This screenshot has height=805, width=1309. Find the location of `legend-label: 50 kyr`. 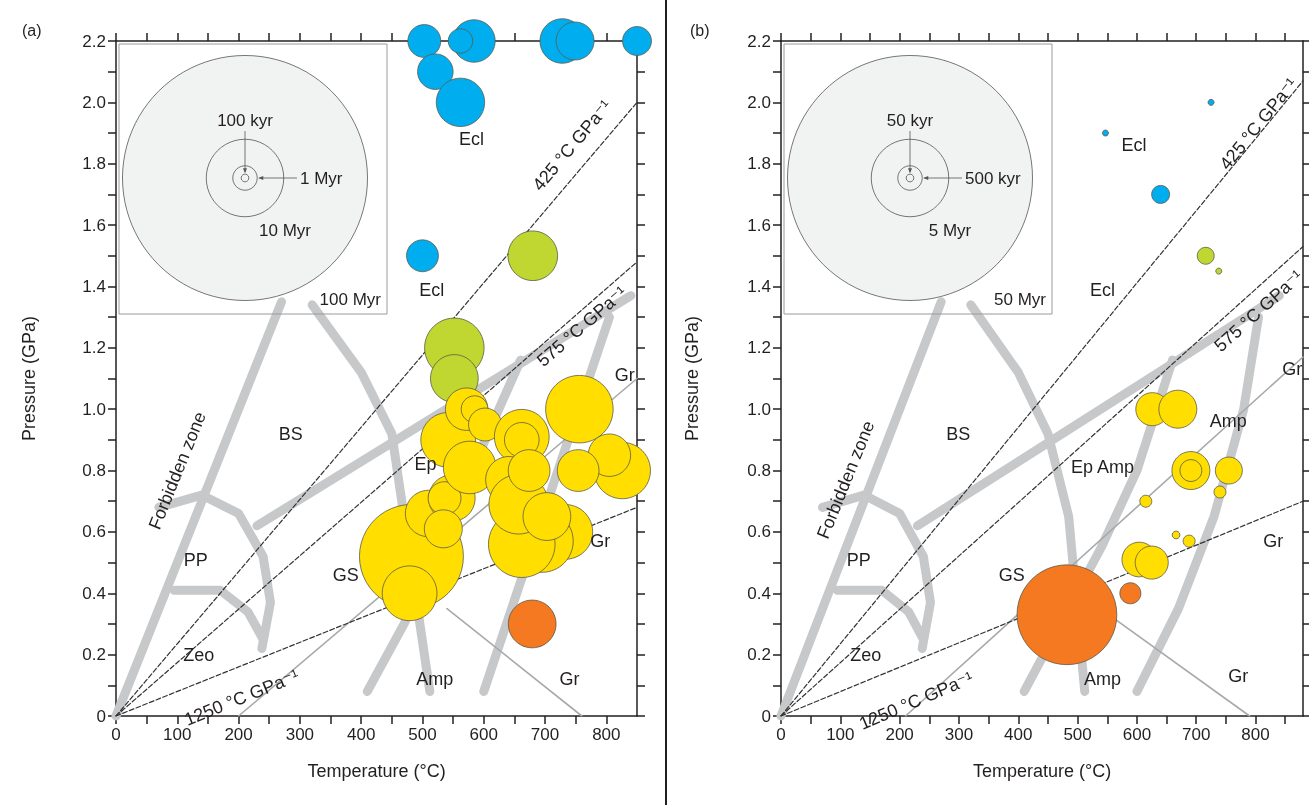

legend-label: 50 kyr is located at coordinates (910, 120).